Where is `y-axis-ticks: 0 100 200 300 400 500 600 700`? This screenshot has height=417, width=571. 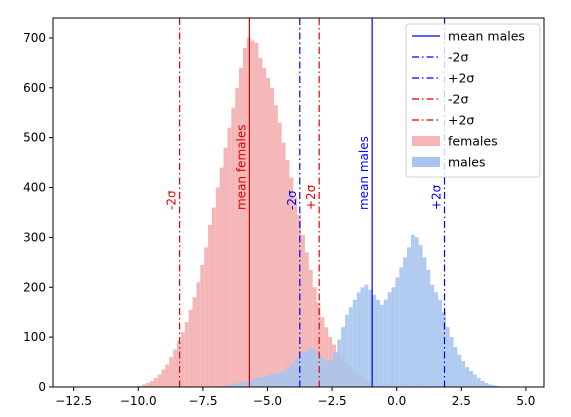
y-axis-ticks: 0 100 200 300 400 500 600 700 is located at coordinates (38, 212).